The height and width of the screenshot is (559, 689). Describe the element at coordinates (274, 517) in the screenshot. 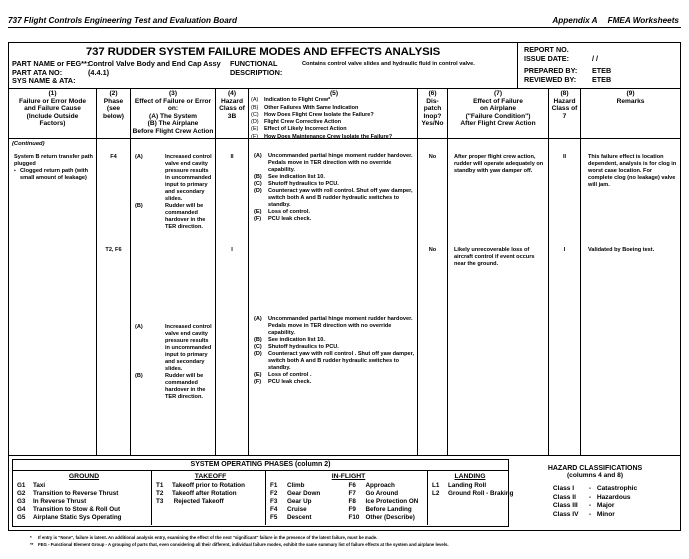

I see `phase-key-f5: F5` at that location.